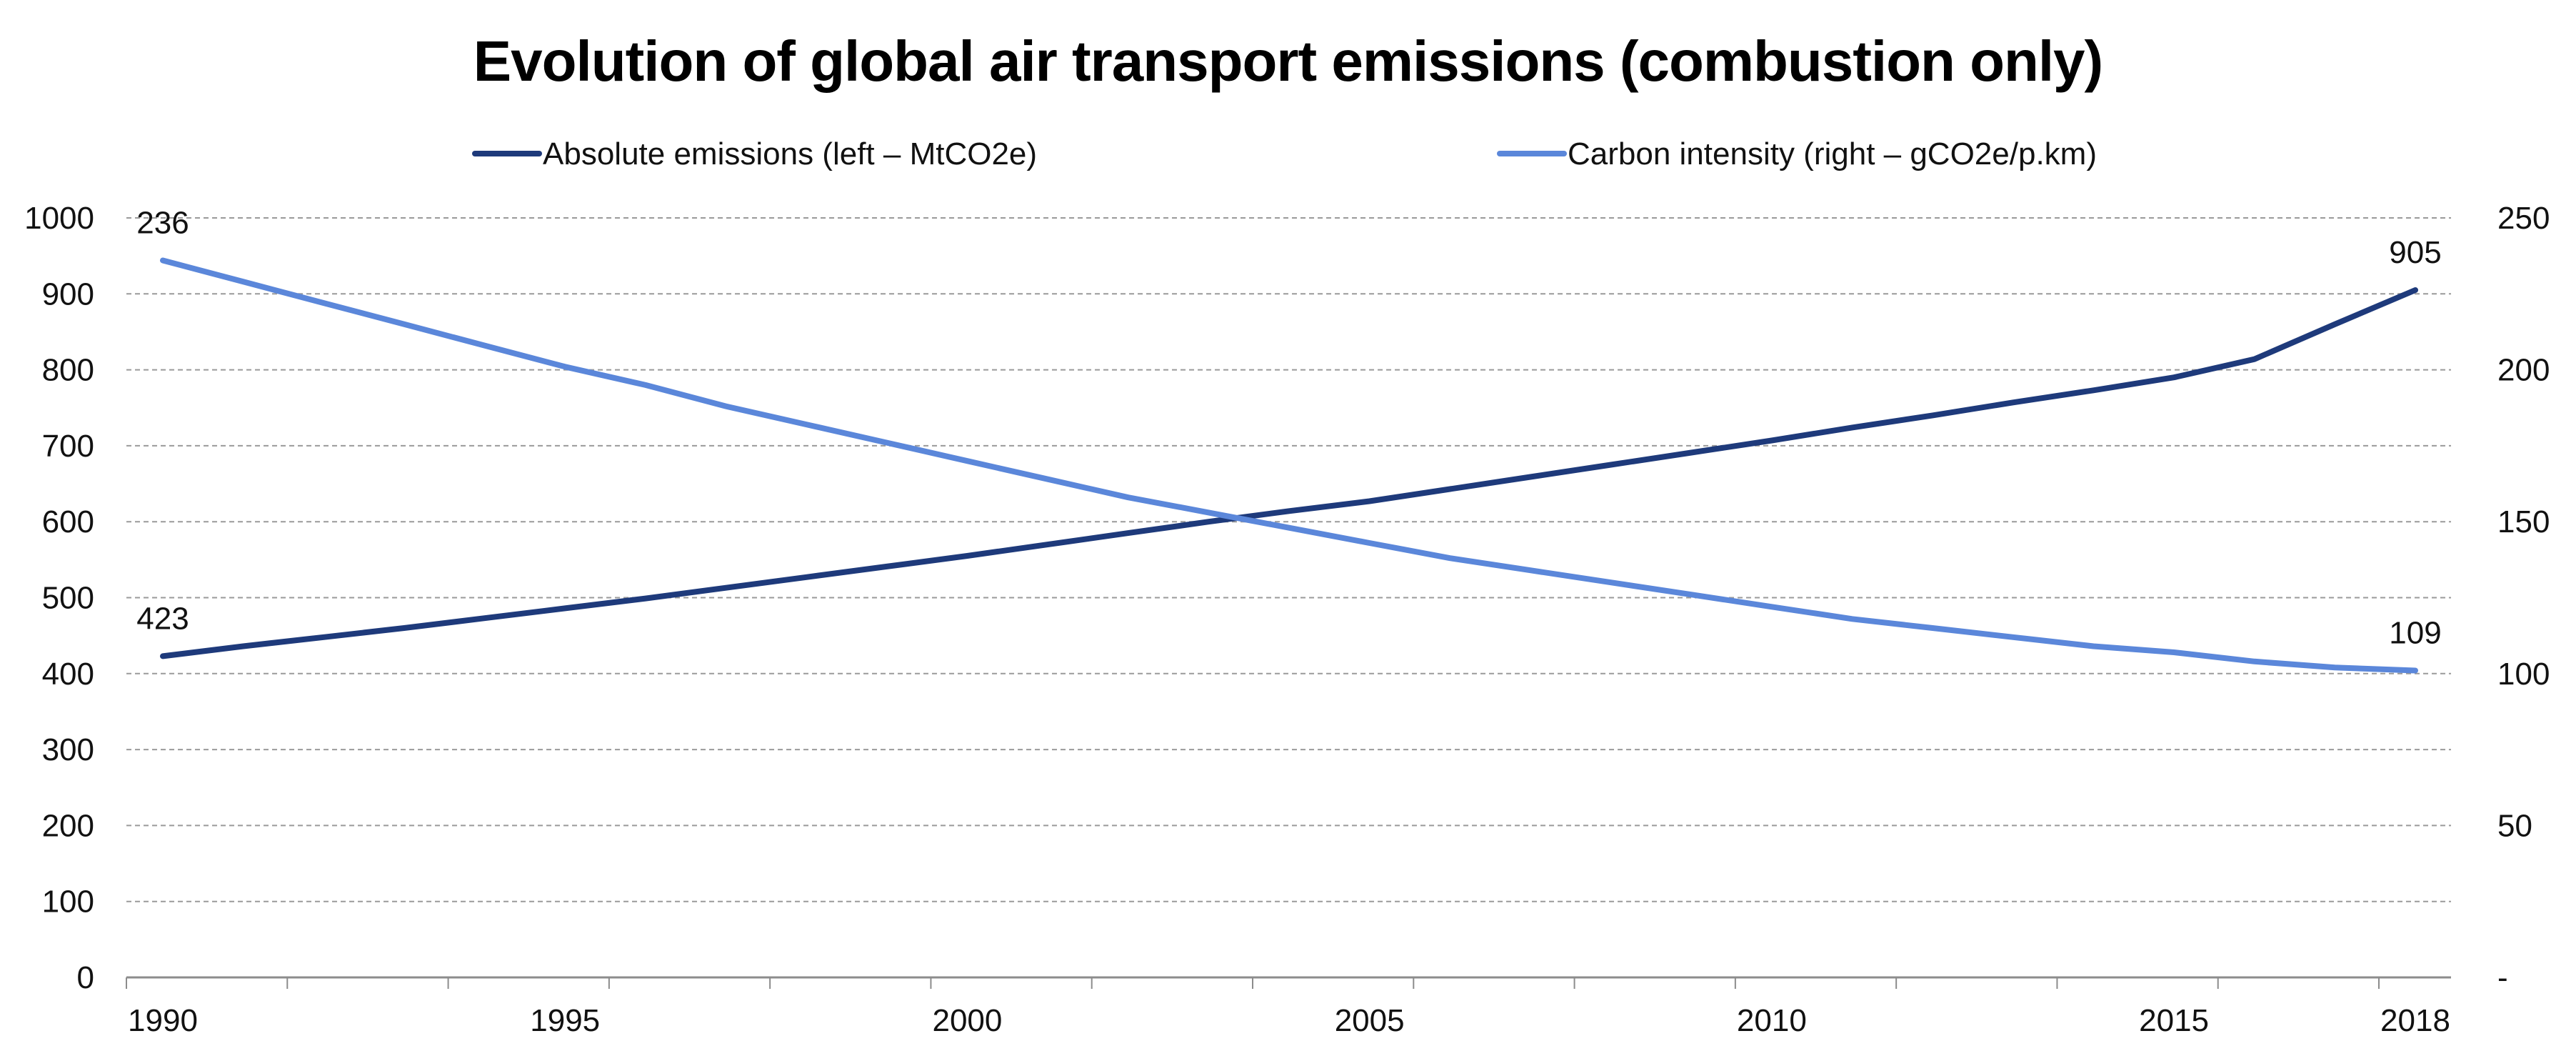 The image size is (2576, 1051). Describe the element at coordinates (2523, 219) in the screenshot. I see `y-right-tick-label: 250` at that location.